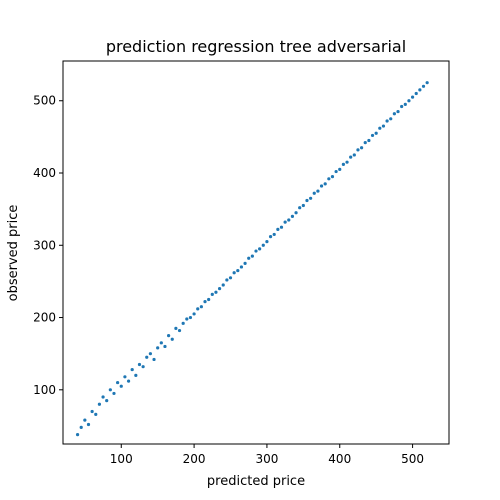 This screenshot has width=500, height=500. I want to click on x-tick-label: 200, so click(194, 459).